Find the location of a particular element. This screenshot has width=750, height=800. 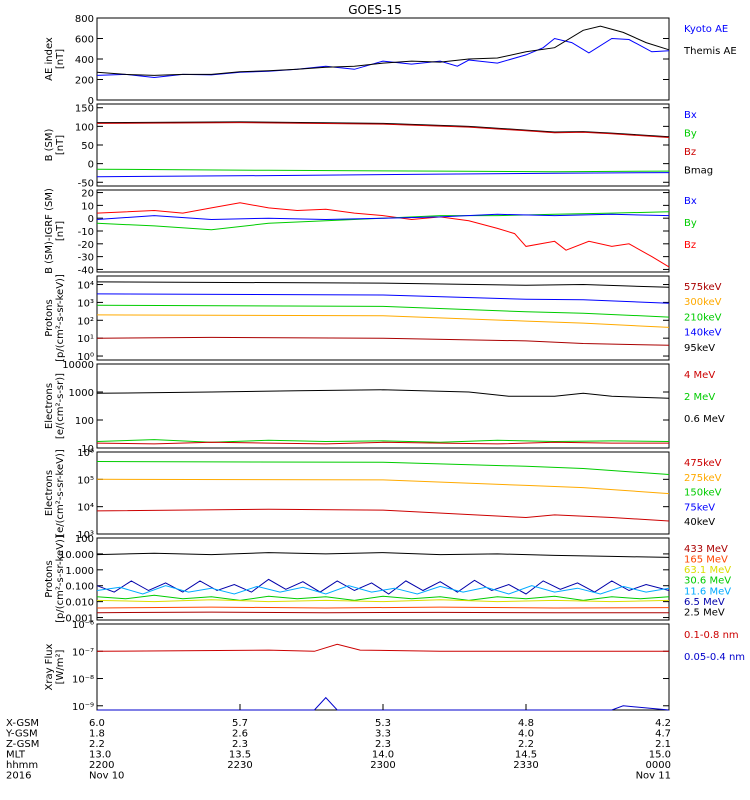

y-tick-label: 10000 is located at coordinates (78, 365).